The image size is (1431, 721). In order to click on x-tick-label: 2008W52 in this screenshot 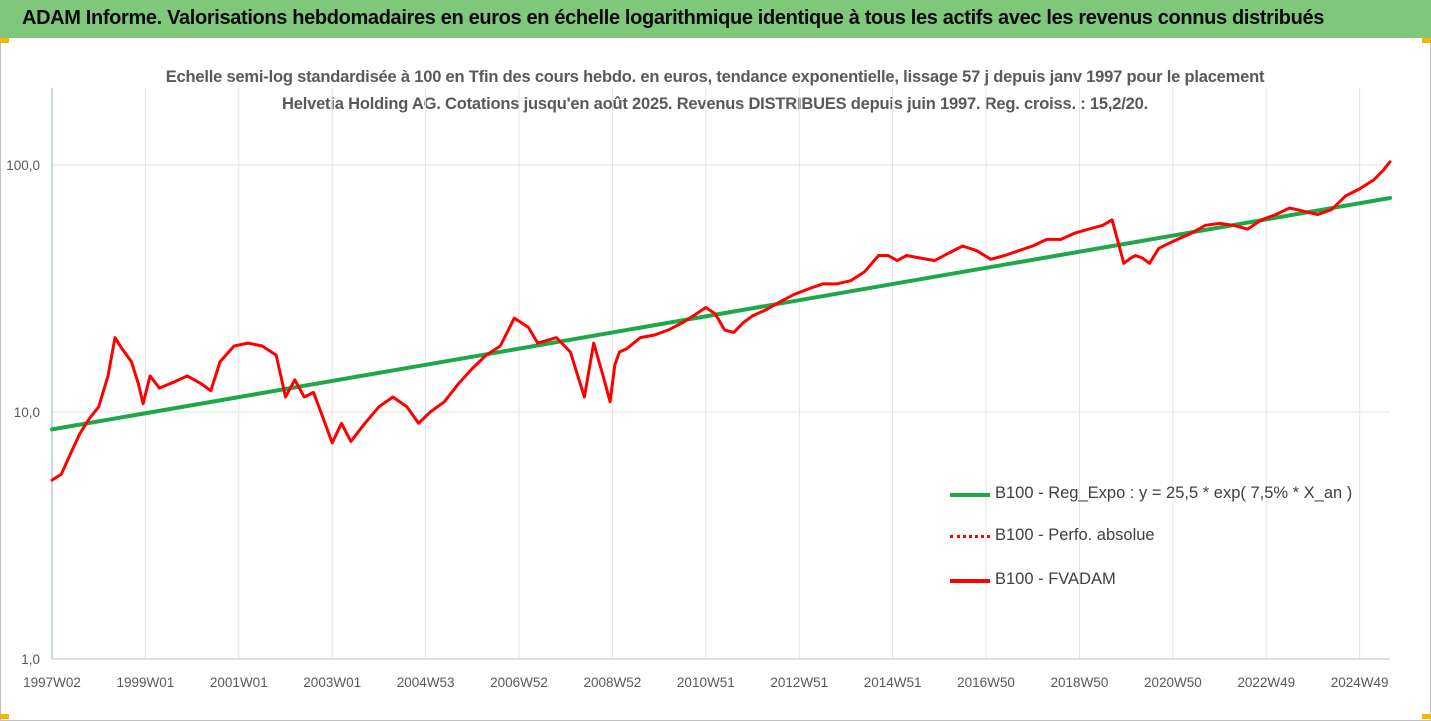, I will do `click(613, 682)`.